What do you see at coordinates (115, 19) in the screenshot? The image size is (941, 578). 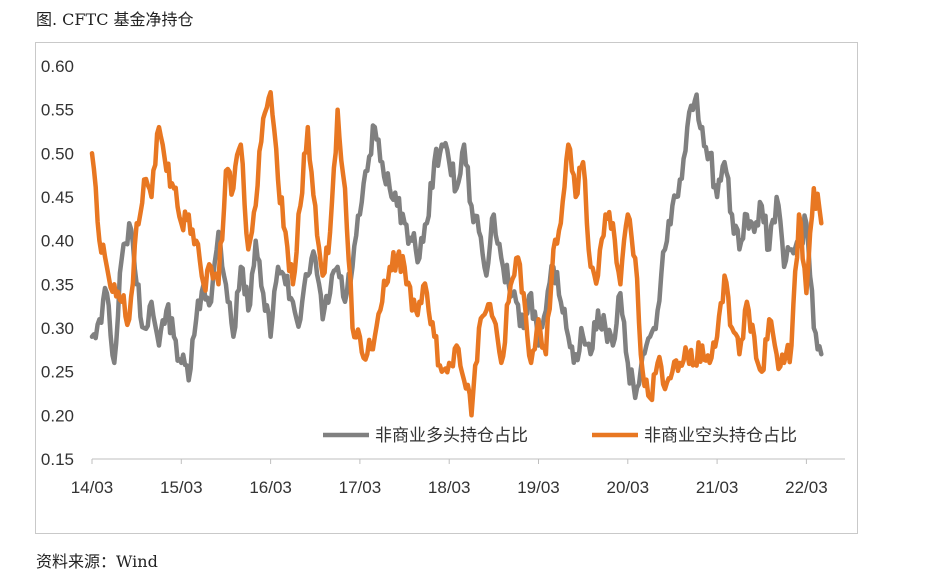 I see `figure-title: 图. CFTC 基金净持仓` at bounding box center [115, 19].